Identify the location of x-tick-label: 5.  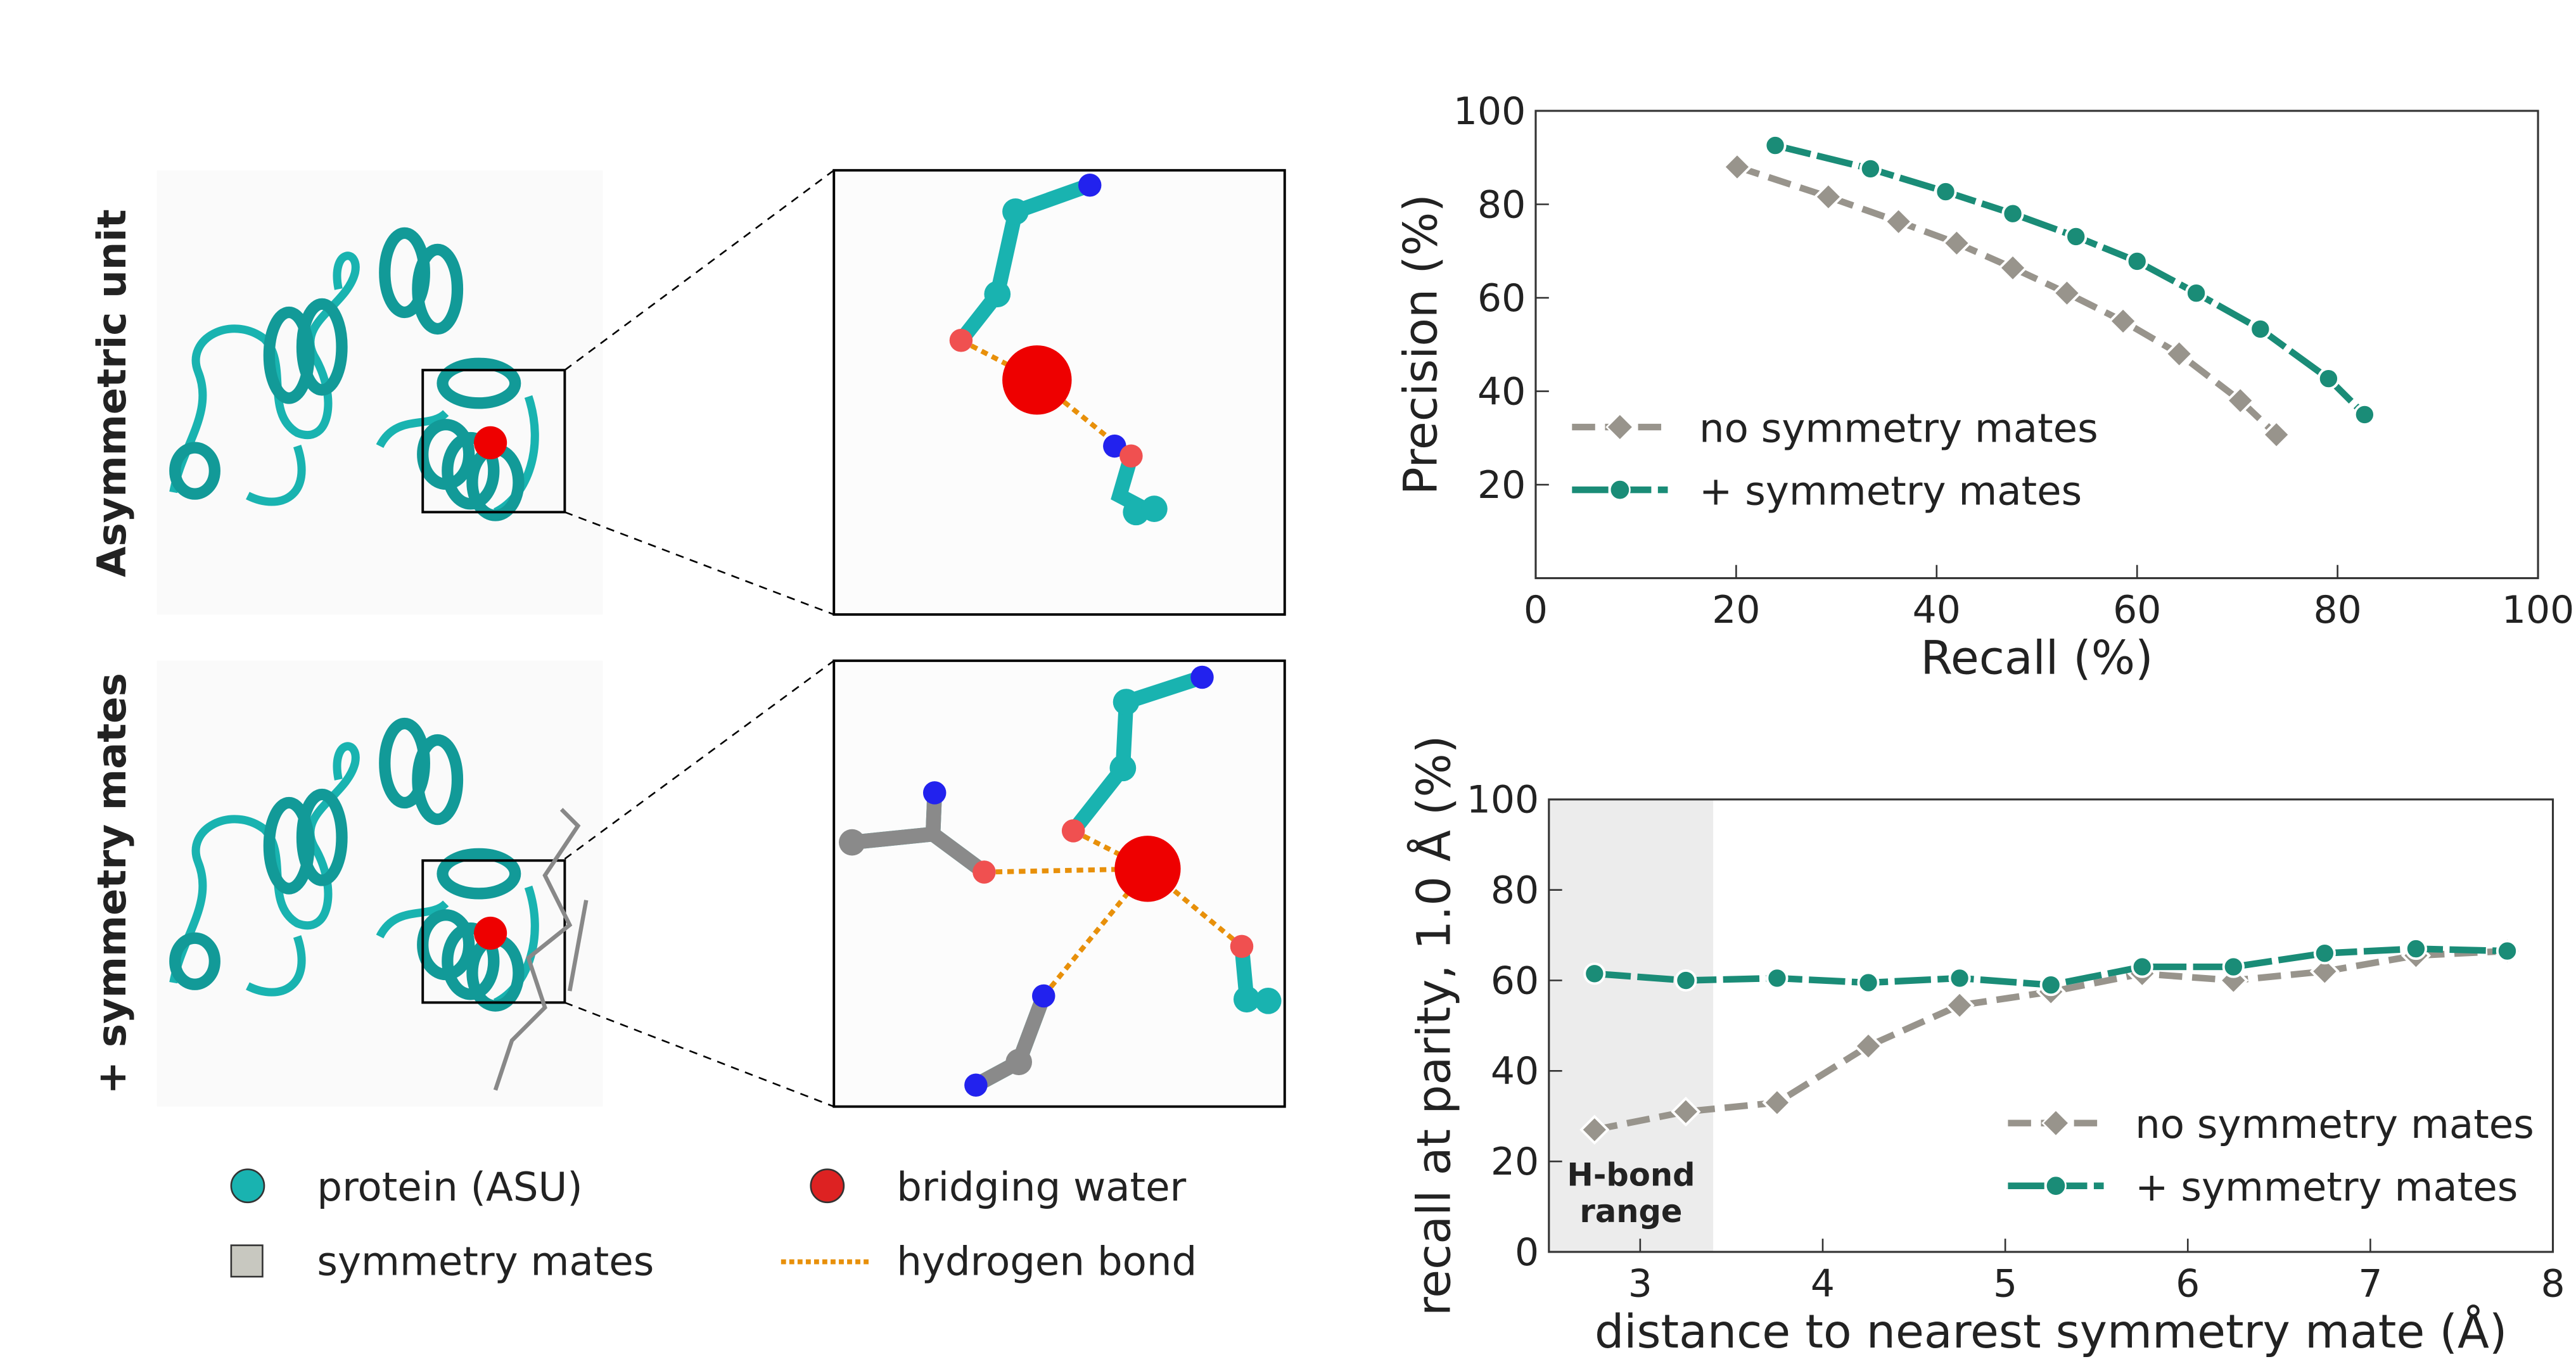
(2005, 1283).